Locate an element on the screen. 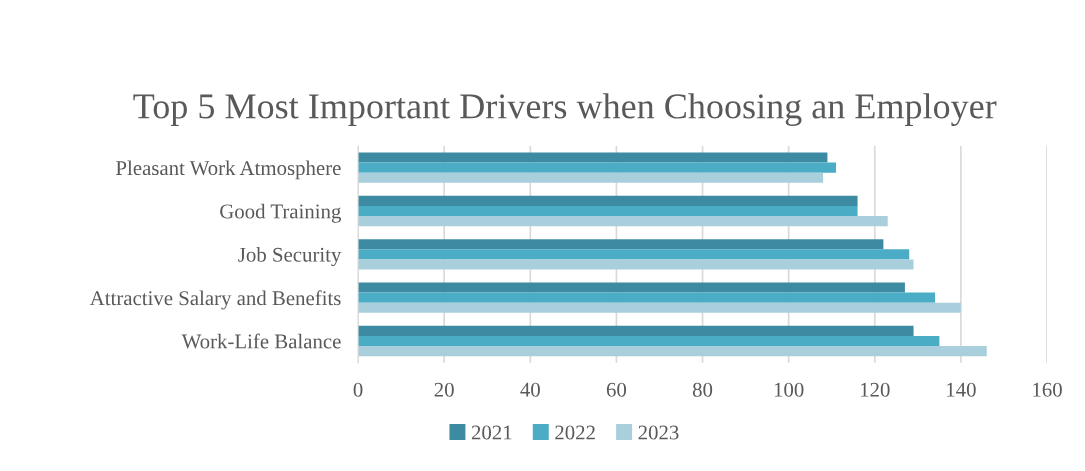 Image resolution: width=1085 pixels, height=471 pixels. chart-title: Top 5 Most Important Drivers when Choosing an Employer is located at coordinates (565, 110).